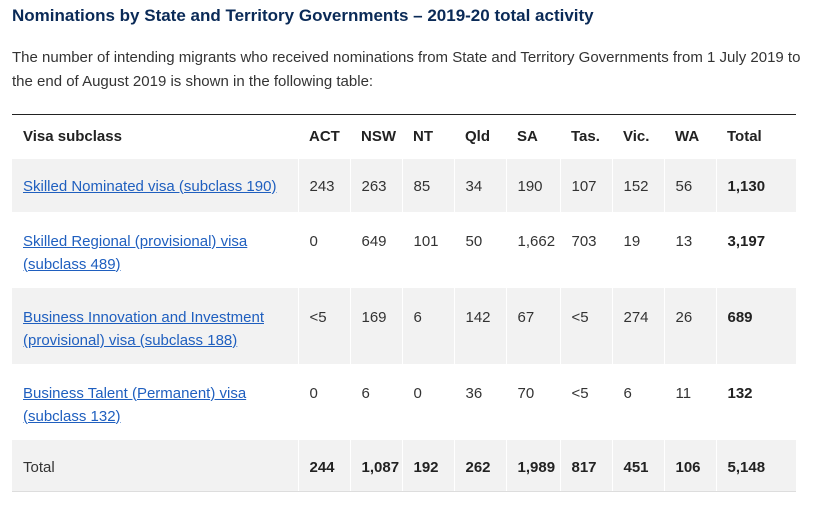  I want to click on table-cell-qld: 50, so click(479, 249).